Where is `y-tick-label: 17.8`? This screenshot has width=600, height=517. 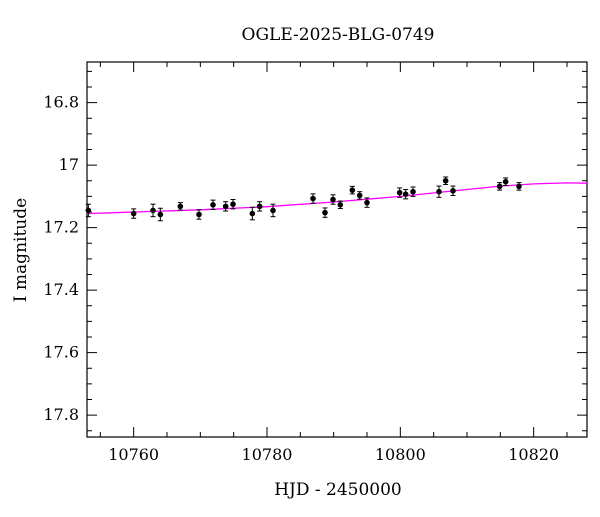 y-tick-label: 17.8 is located at coordinates (61, 414).